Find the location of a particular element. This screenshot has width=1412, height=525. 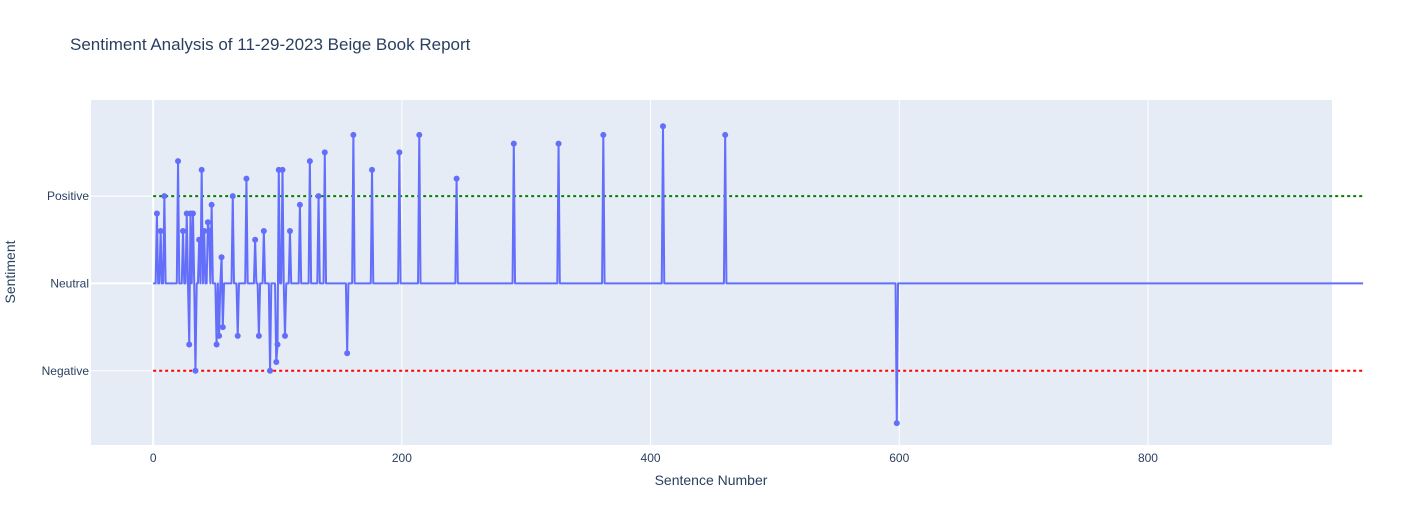

x-axis-title: Sentence Number is located at coordinates (711, 480).